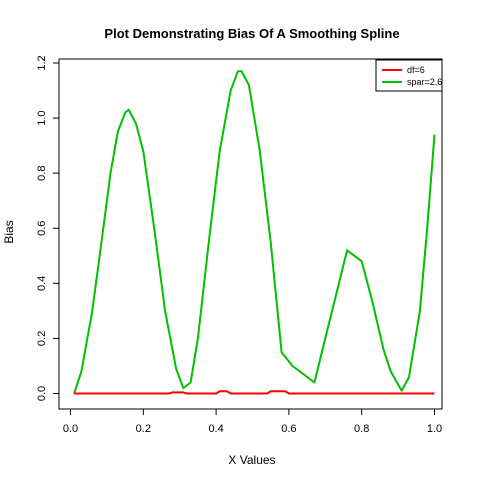 Image resolution: width=480 pixels, height=480 pixels. I want to click on x-axis-label: X Values, so click(251, 460).